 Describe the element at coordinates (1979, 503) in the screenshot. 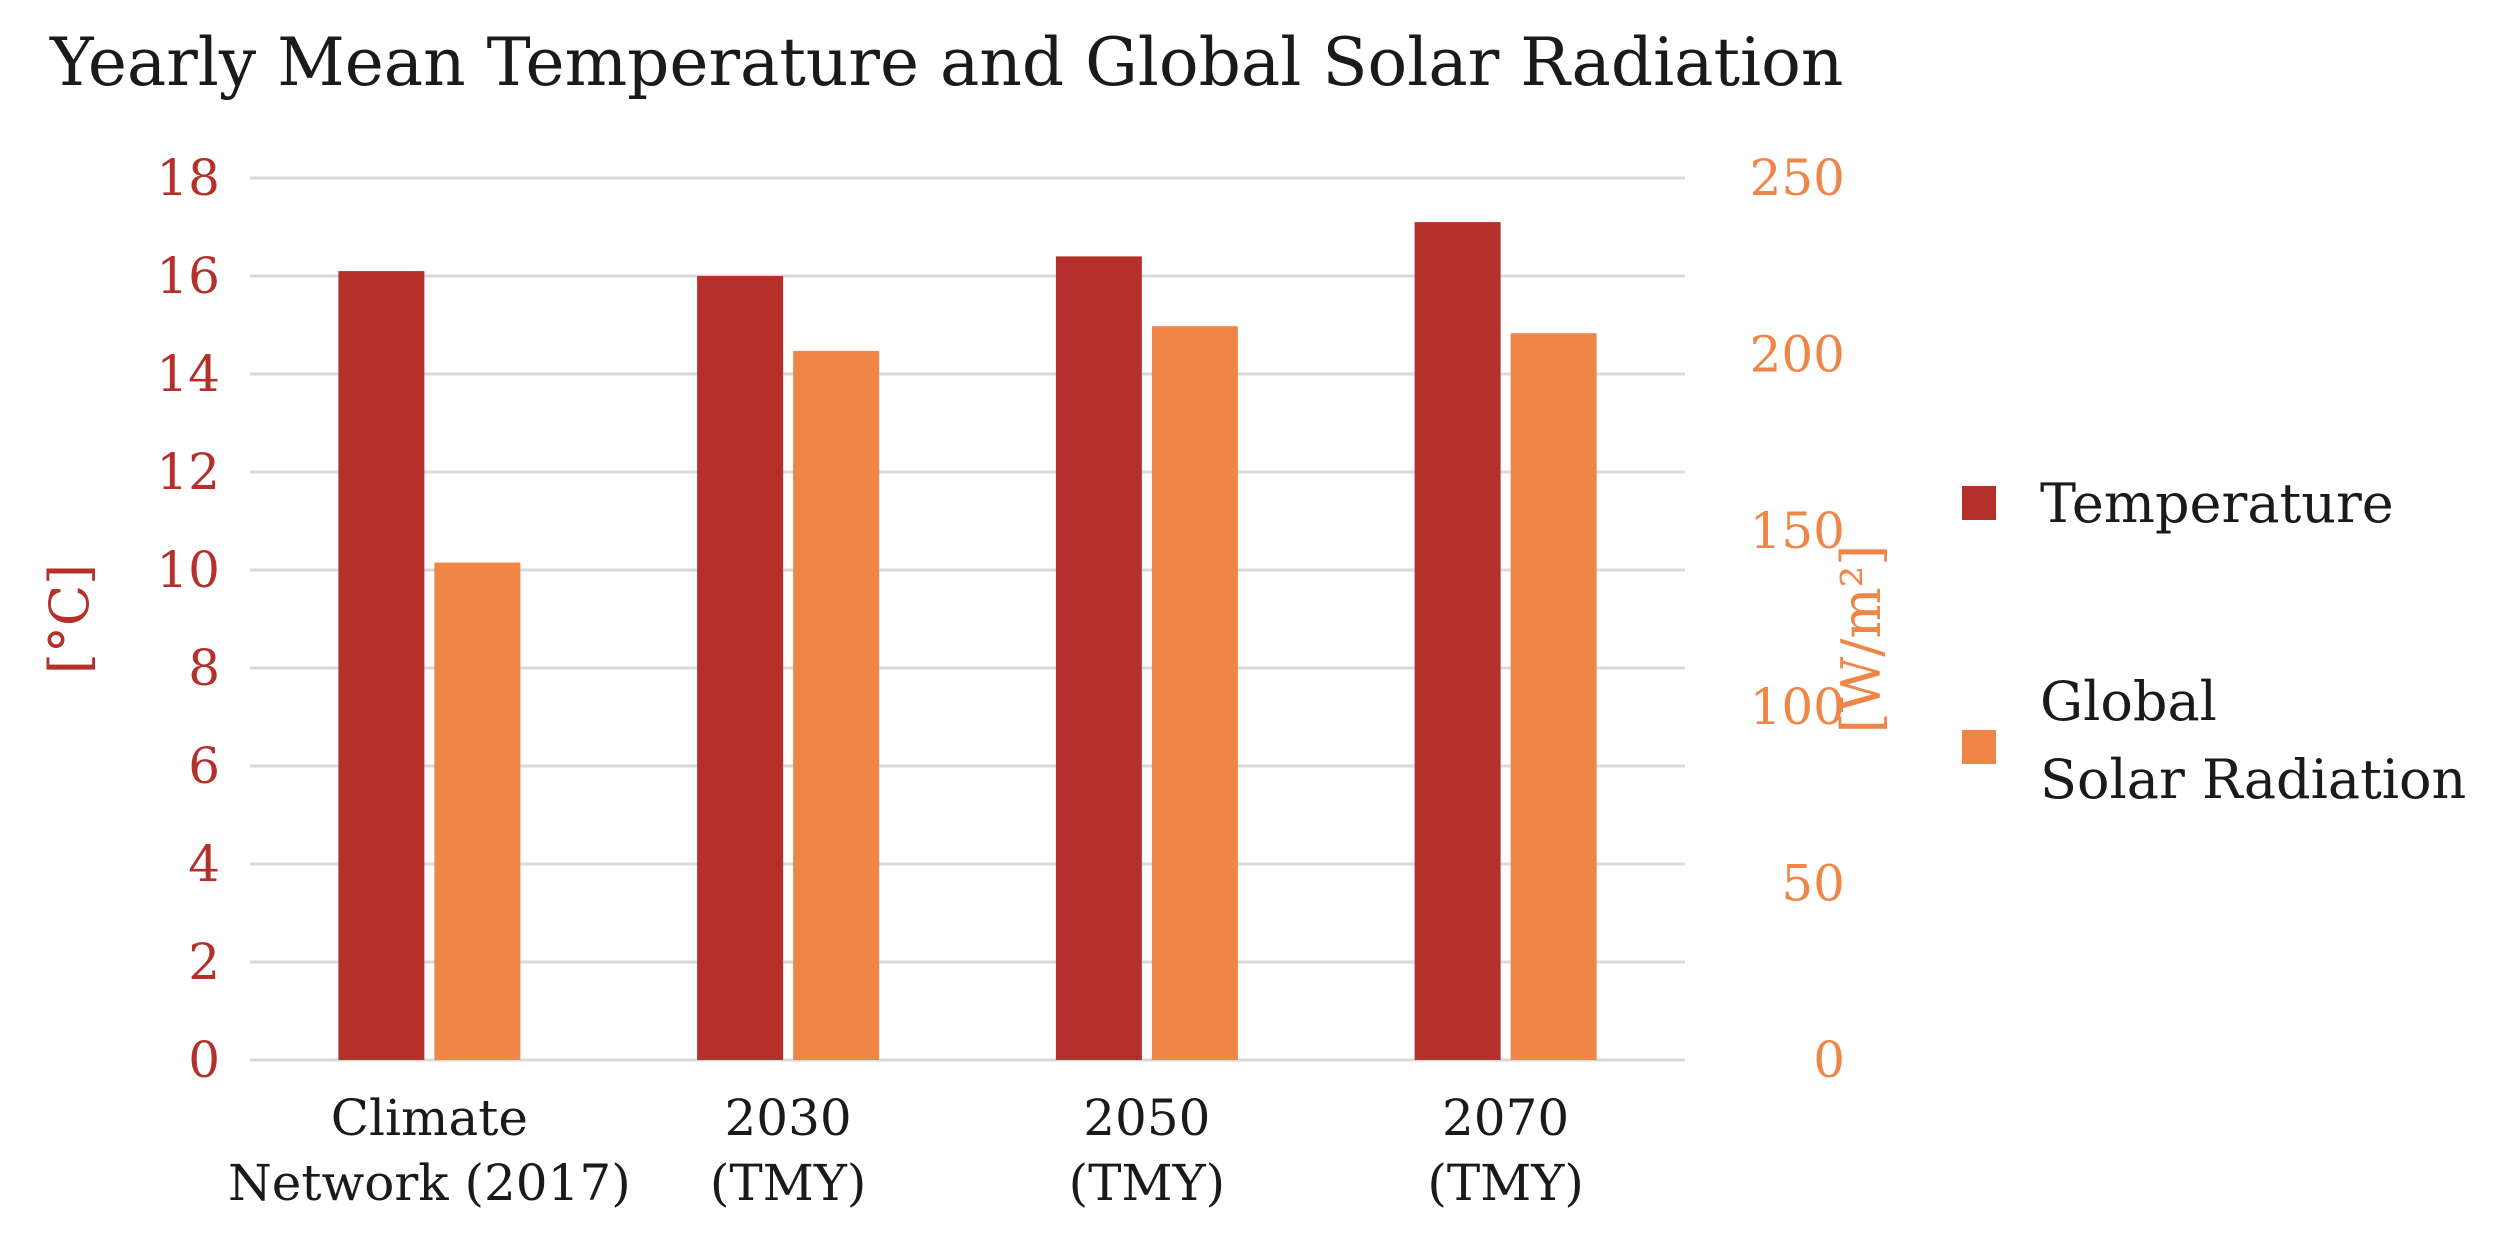

I see `legend-swatch-temperature` at that location.